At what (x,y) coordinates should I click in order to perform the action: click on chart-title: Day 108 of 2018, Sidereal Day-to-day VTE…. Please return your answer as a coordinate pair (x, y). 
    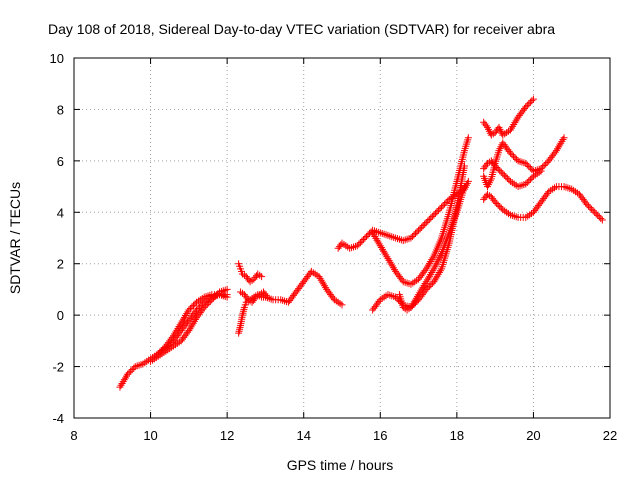
    Looking at the image, I should click on (301, 29).